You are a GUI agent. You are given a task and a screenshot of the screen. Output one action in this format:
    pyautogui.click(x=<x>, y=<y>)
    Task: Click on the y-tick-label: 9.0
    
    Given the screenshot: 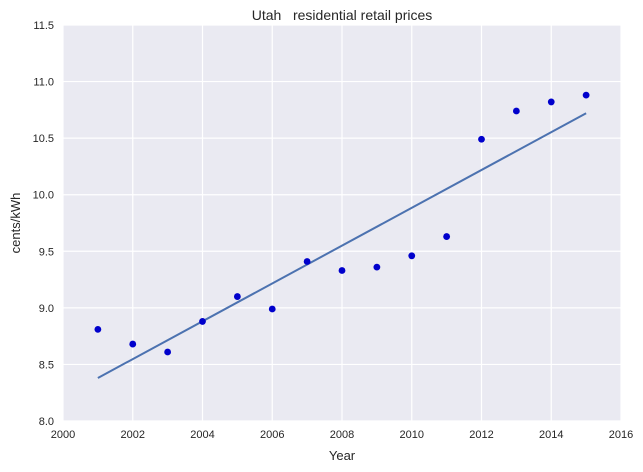 What is the action you would take?
    pyautogui.click(x=46, y=309)
    